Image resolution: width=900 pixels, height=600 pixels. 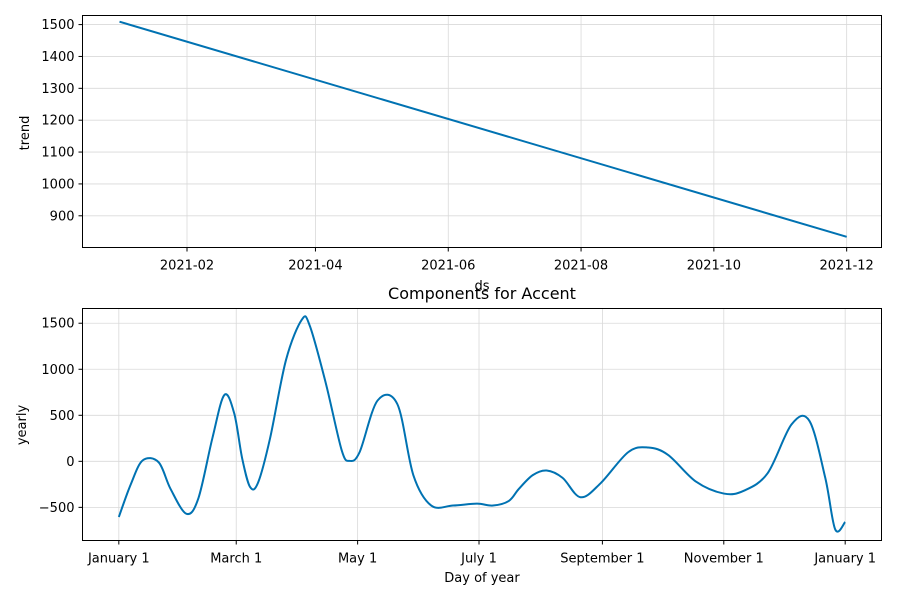 I want to click on trend-y-tick-label: 1500, so click(x=57, y=25).